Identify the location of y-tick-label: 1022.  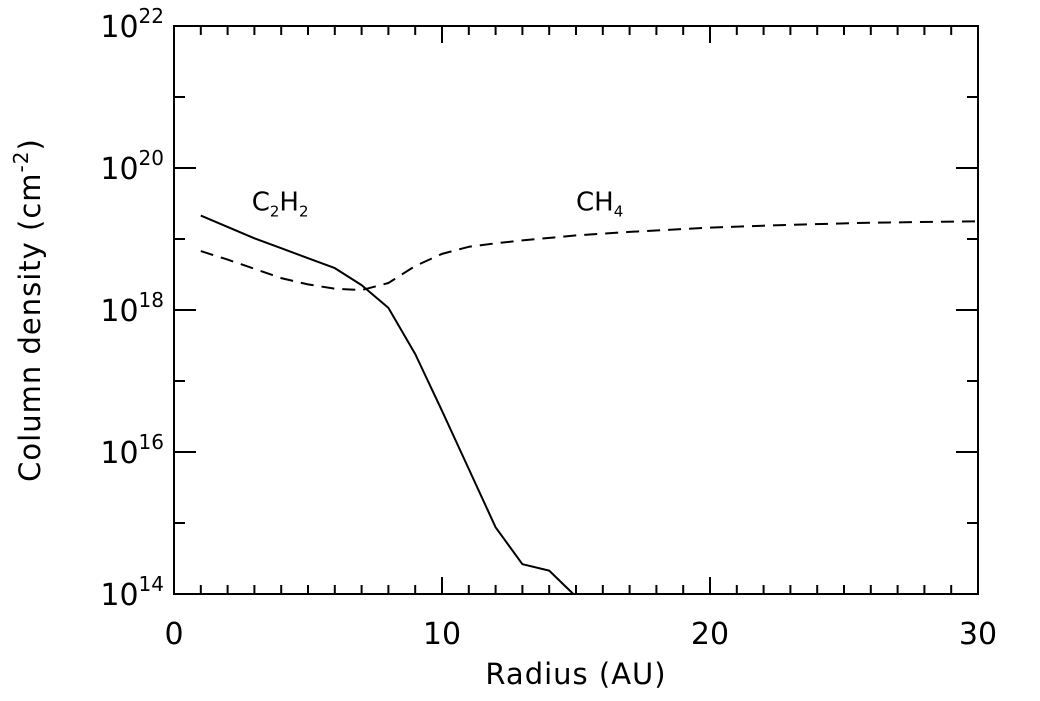
(132, 24).